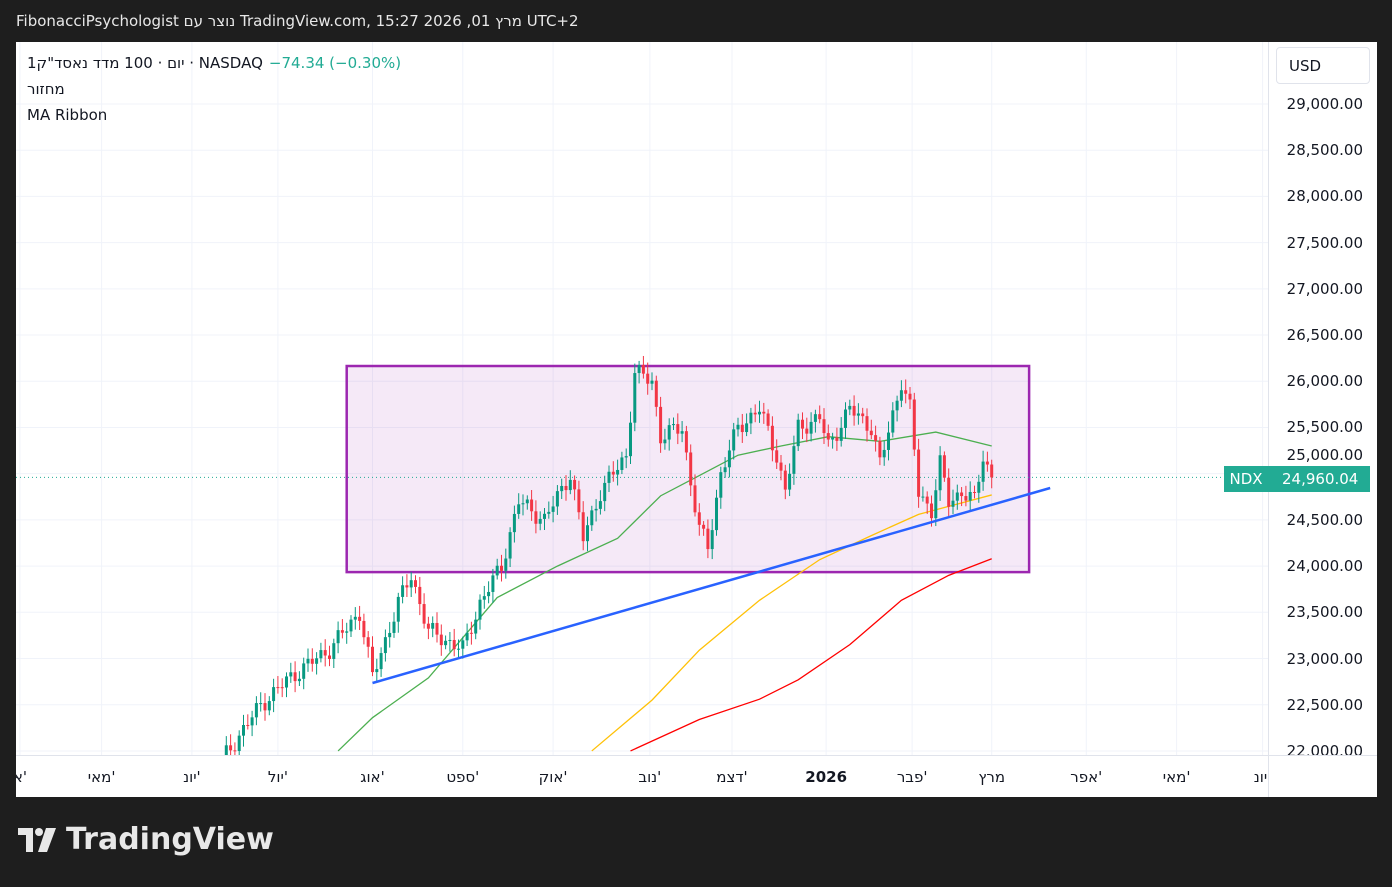  What do you see at coordinates (912, 777) in the screenshot?
I see `time-label: פבר'` at bounding box center [912, 777].